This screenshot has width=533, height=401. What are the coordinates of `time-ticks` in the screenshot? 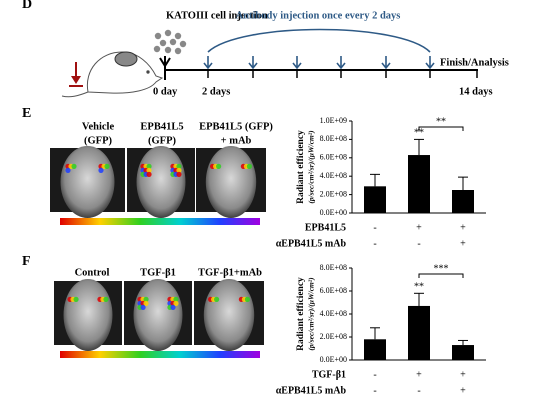 It's located at (342, 74).